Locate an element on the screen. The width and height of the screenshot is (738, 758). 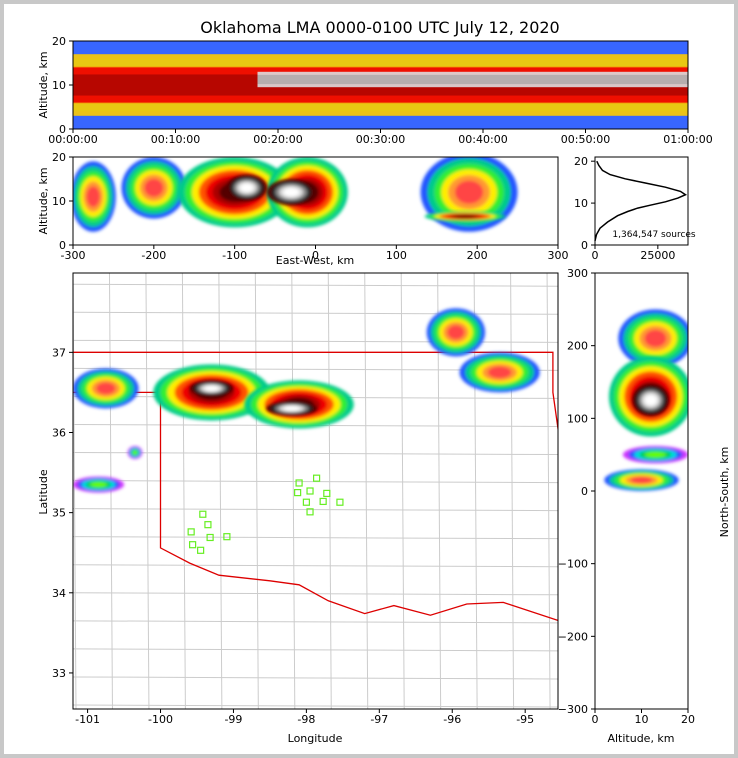
northsouth-altitude-ylabel: North-South, km is located at coordinates (724, 492).